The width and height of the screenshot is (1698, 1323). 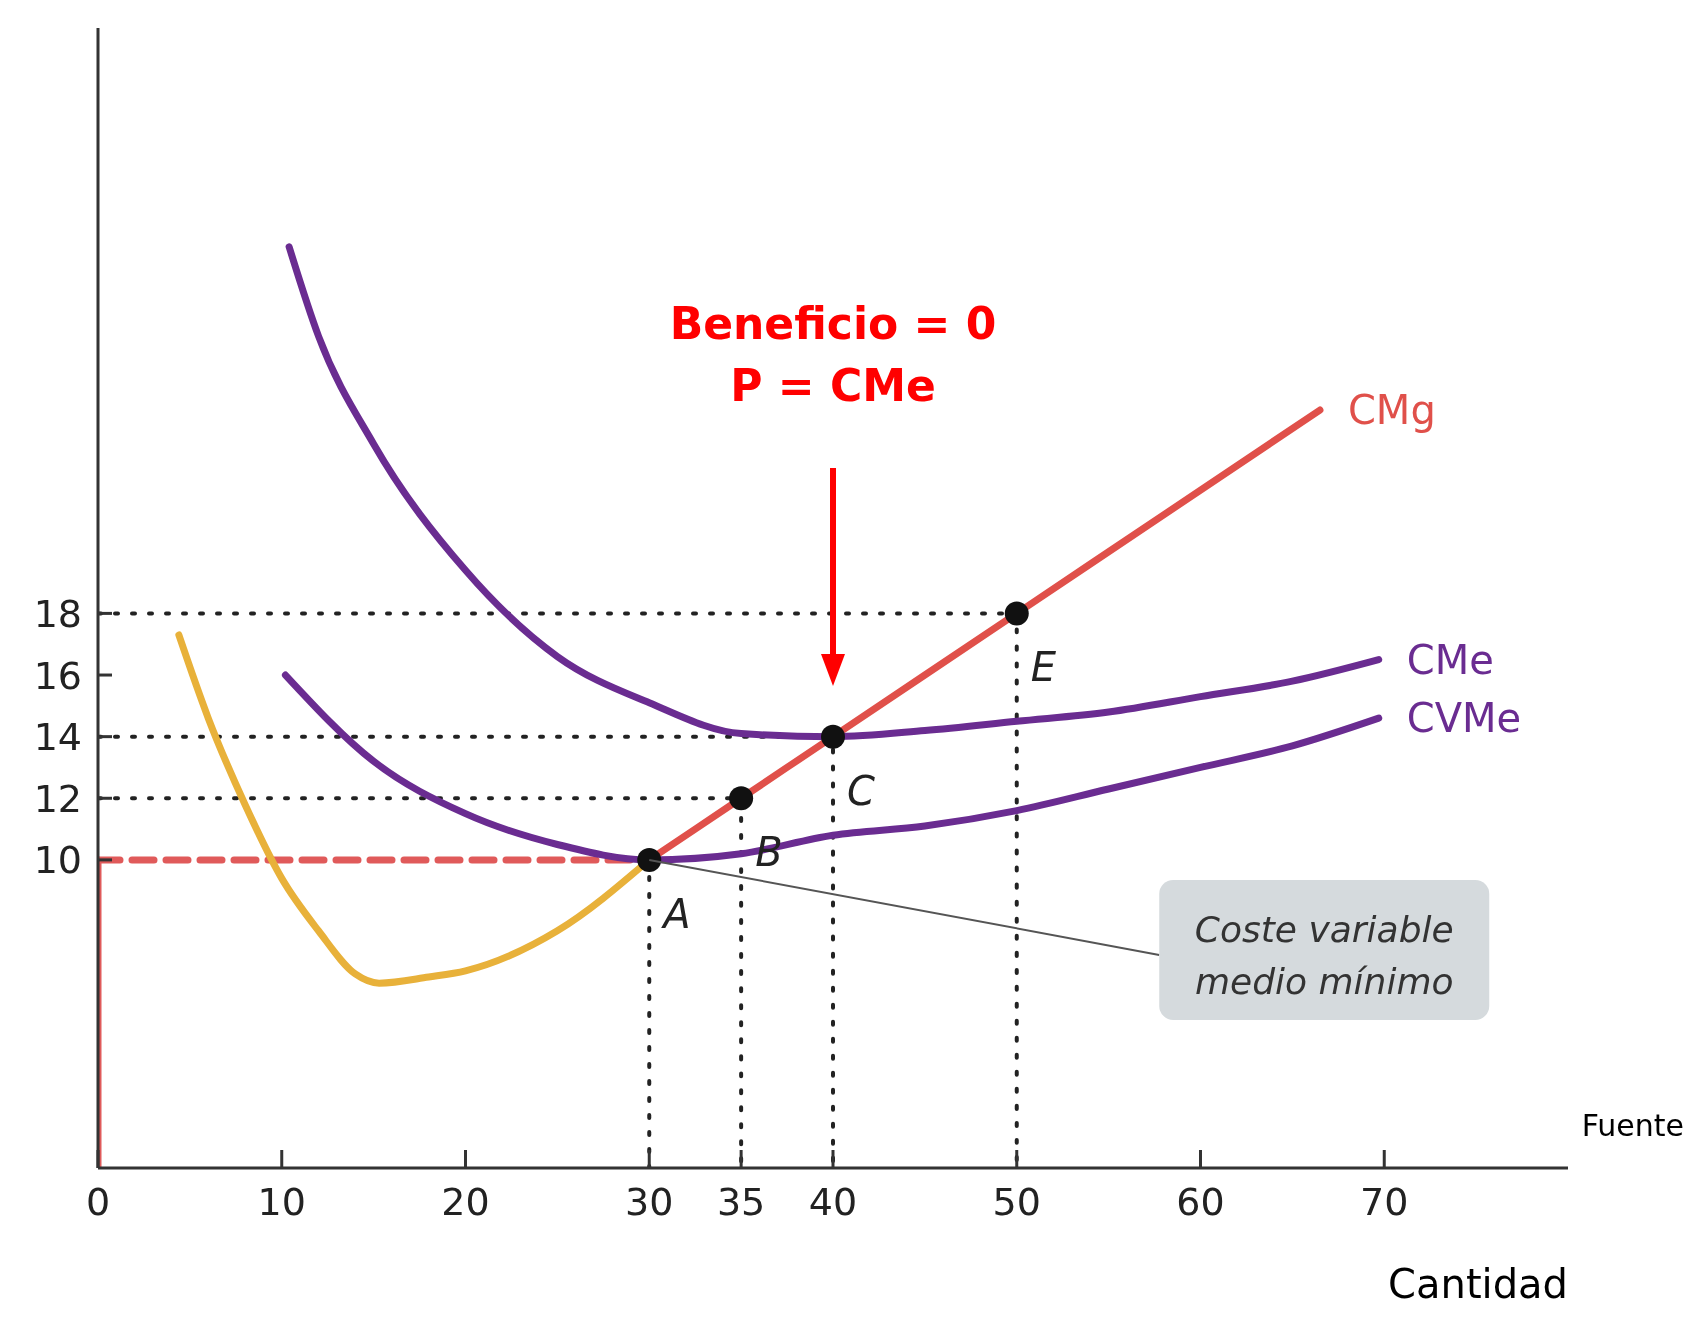 I want to click on x-tick-label: 60, so click(x=1200, y=1201).